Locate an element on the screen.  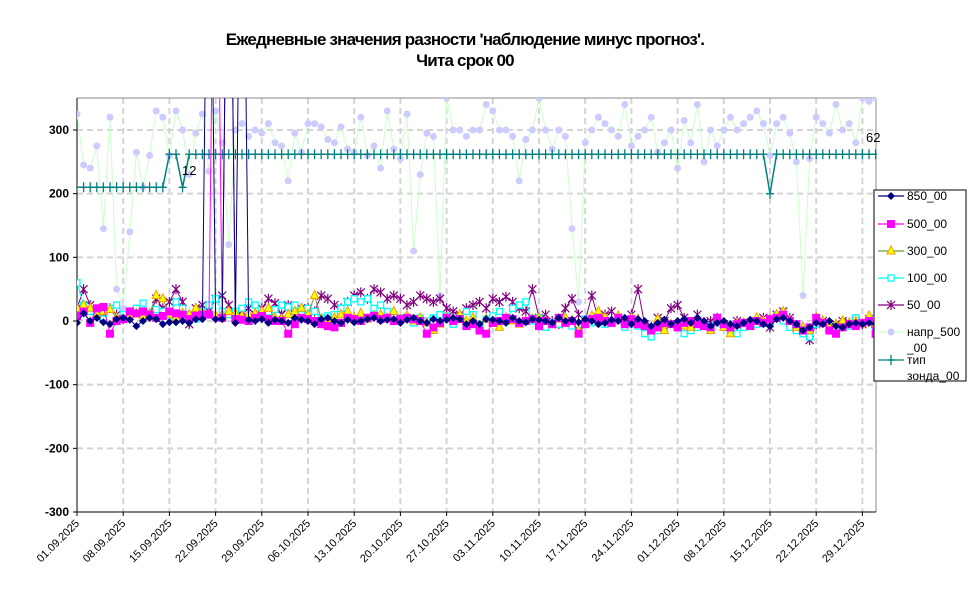
x-tick-label: 01.09.2025 is located at coordinates (58, 541).